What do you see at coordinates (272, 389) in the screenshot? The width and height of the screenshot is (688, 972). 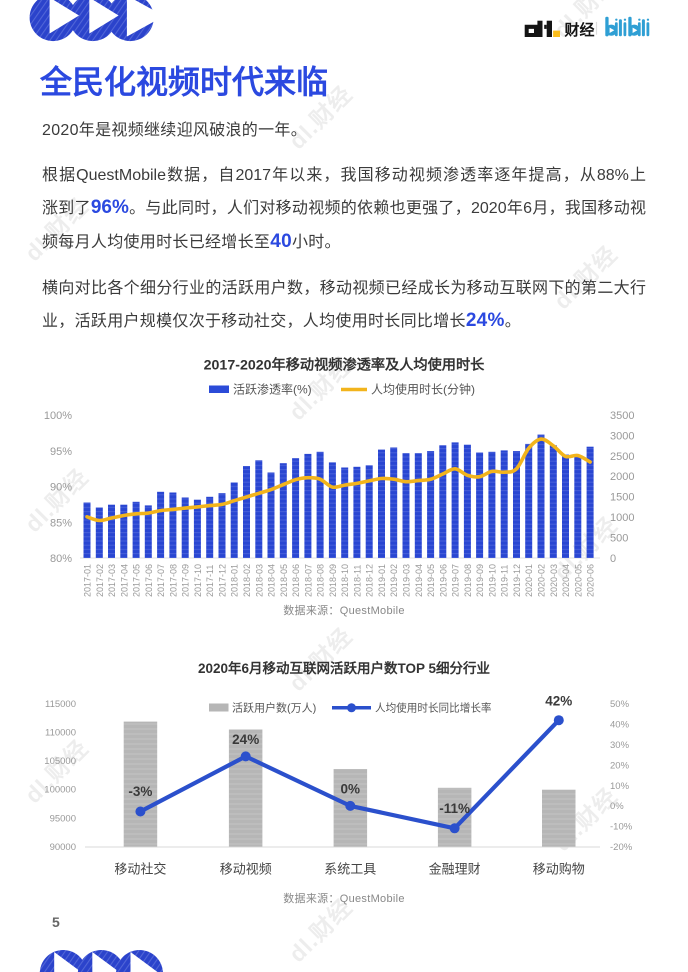 I see `svg-text: 活跃渗透率(%)` at bounding box center [272, 389].